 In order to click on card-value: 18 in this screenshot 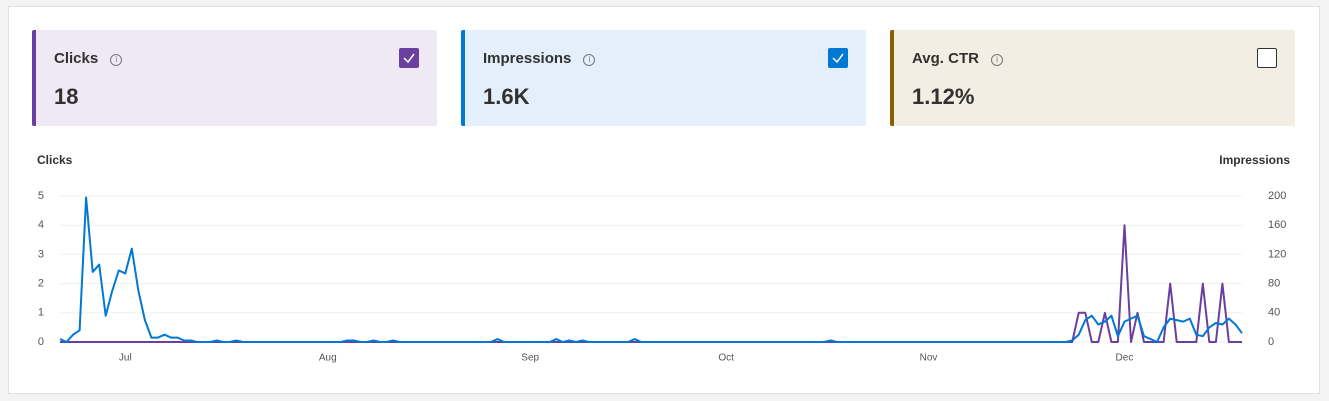, I will do `click(66, 96)`.